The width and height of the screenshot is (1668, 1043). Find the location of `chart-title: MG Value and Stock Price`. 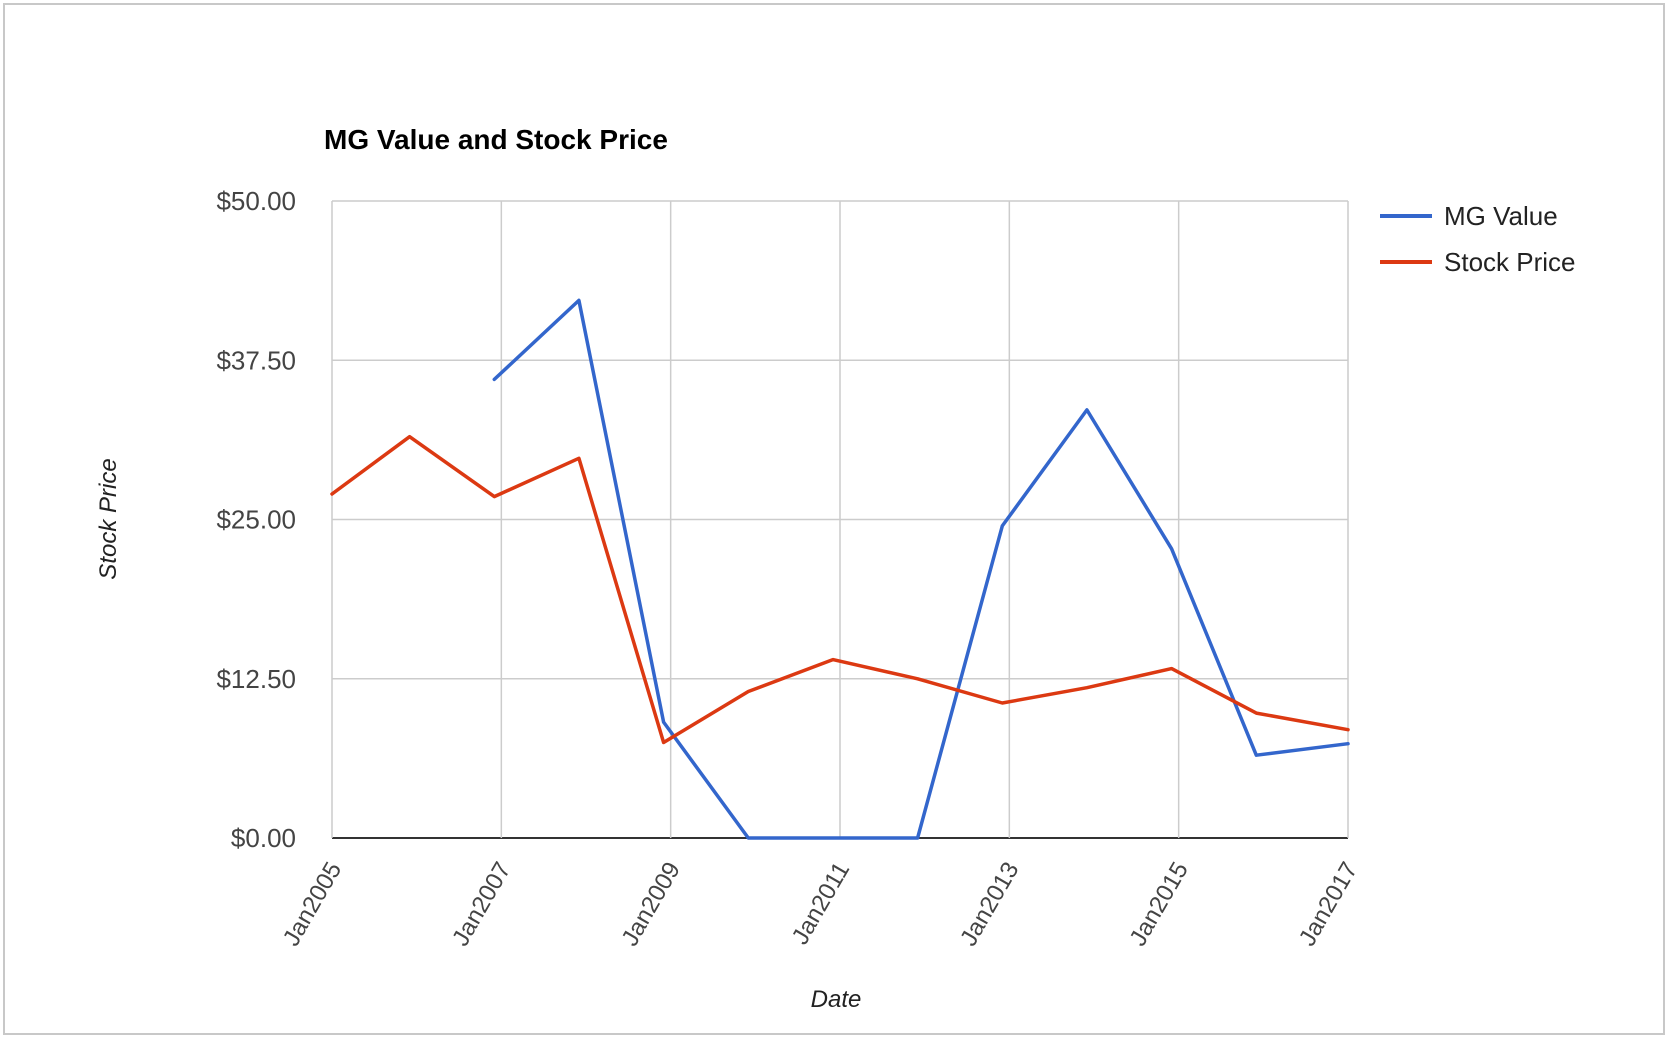

chart-title: MG Value and Stock Price is located at coordinates (496, 139).